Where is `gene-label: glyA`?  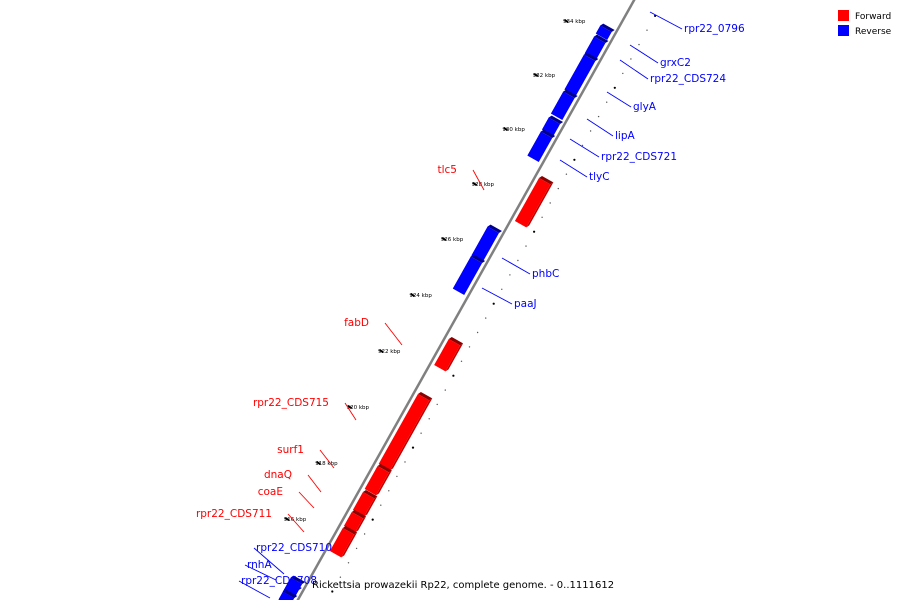 gene-label: glyA is located at coordinates (645, 107).